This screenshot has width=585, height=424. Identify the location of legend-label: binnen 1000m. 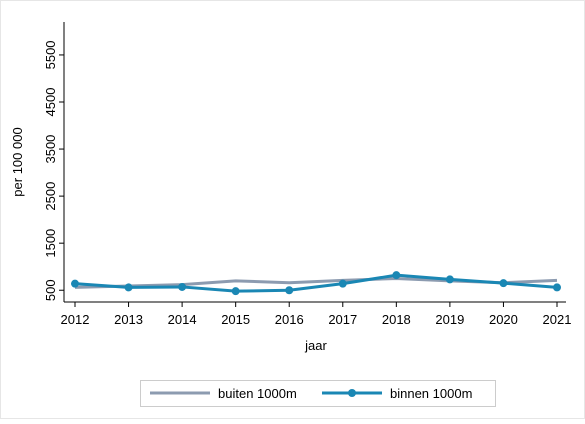
(431, 393).